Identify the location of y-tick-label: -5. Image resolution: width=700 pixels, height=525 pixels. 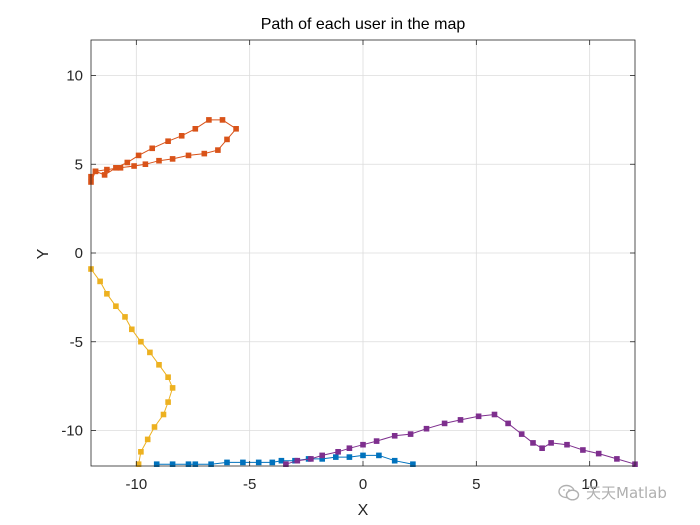
(76, 342).